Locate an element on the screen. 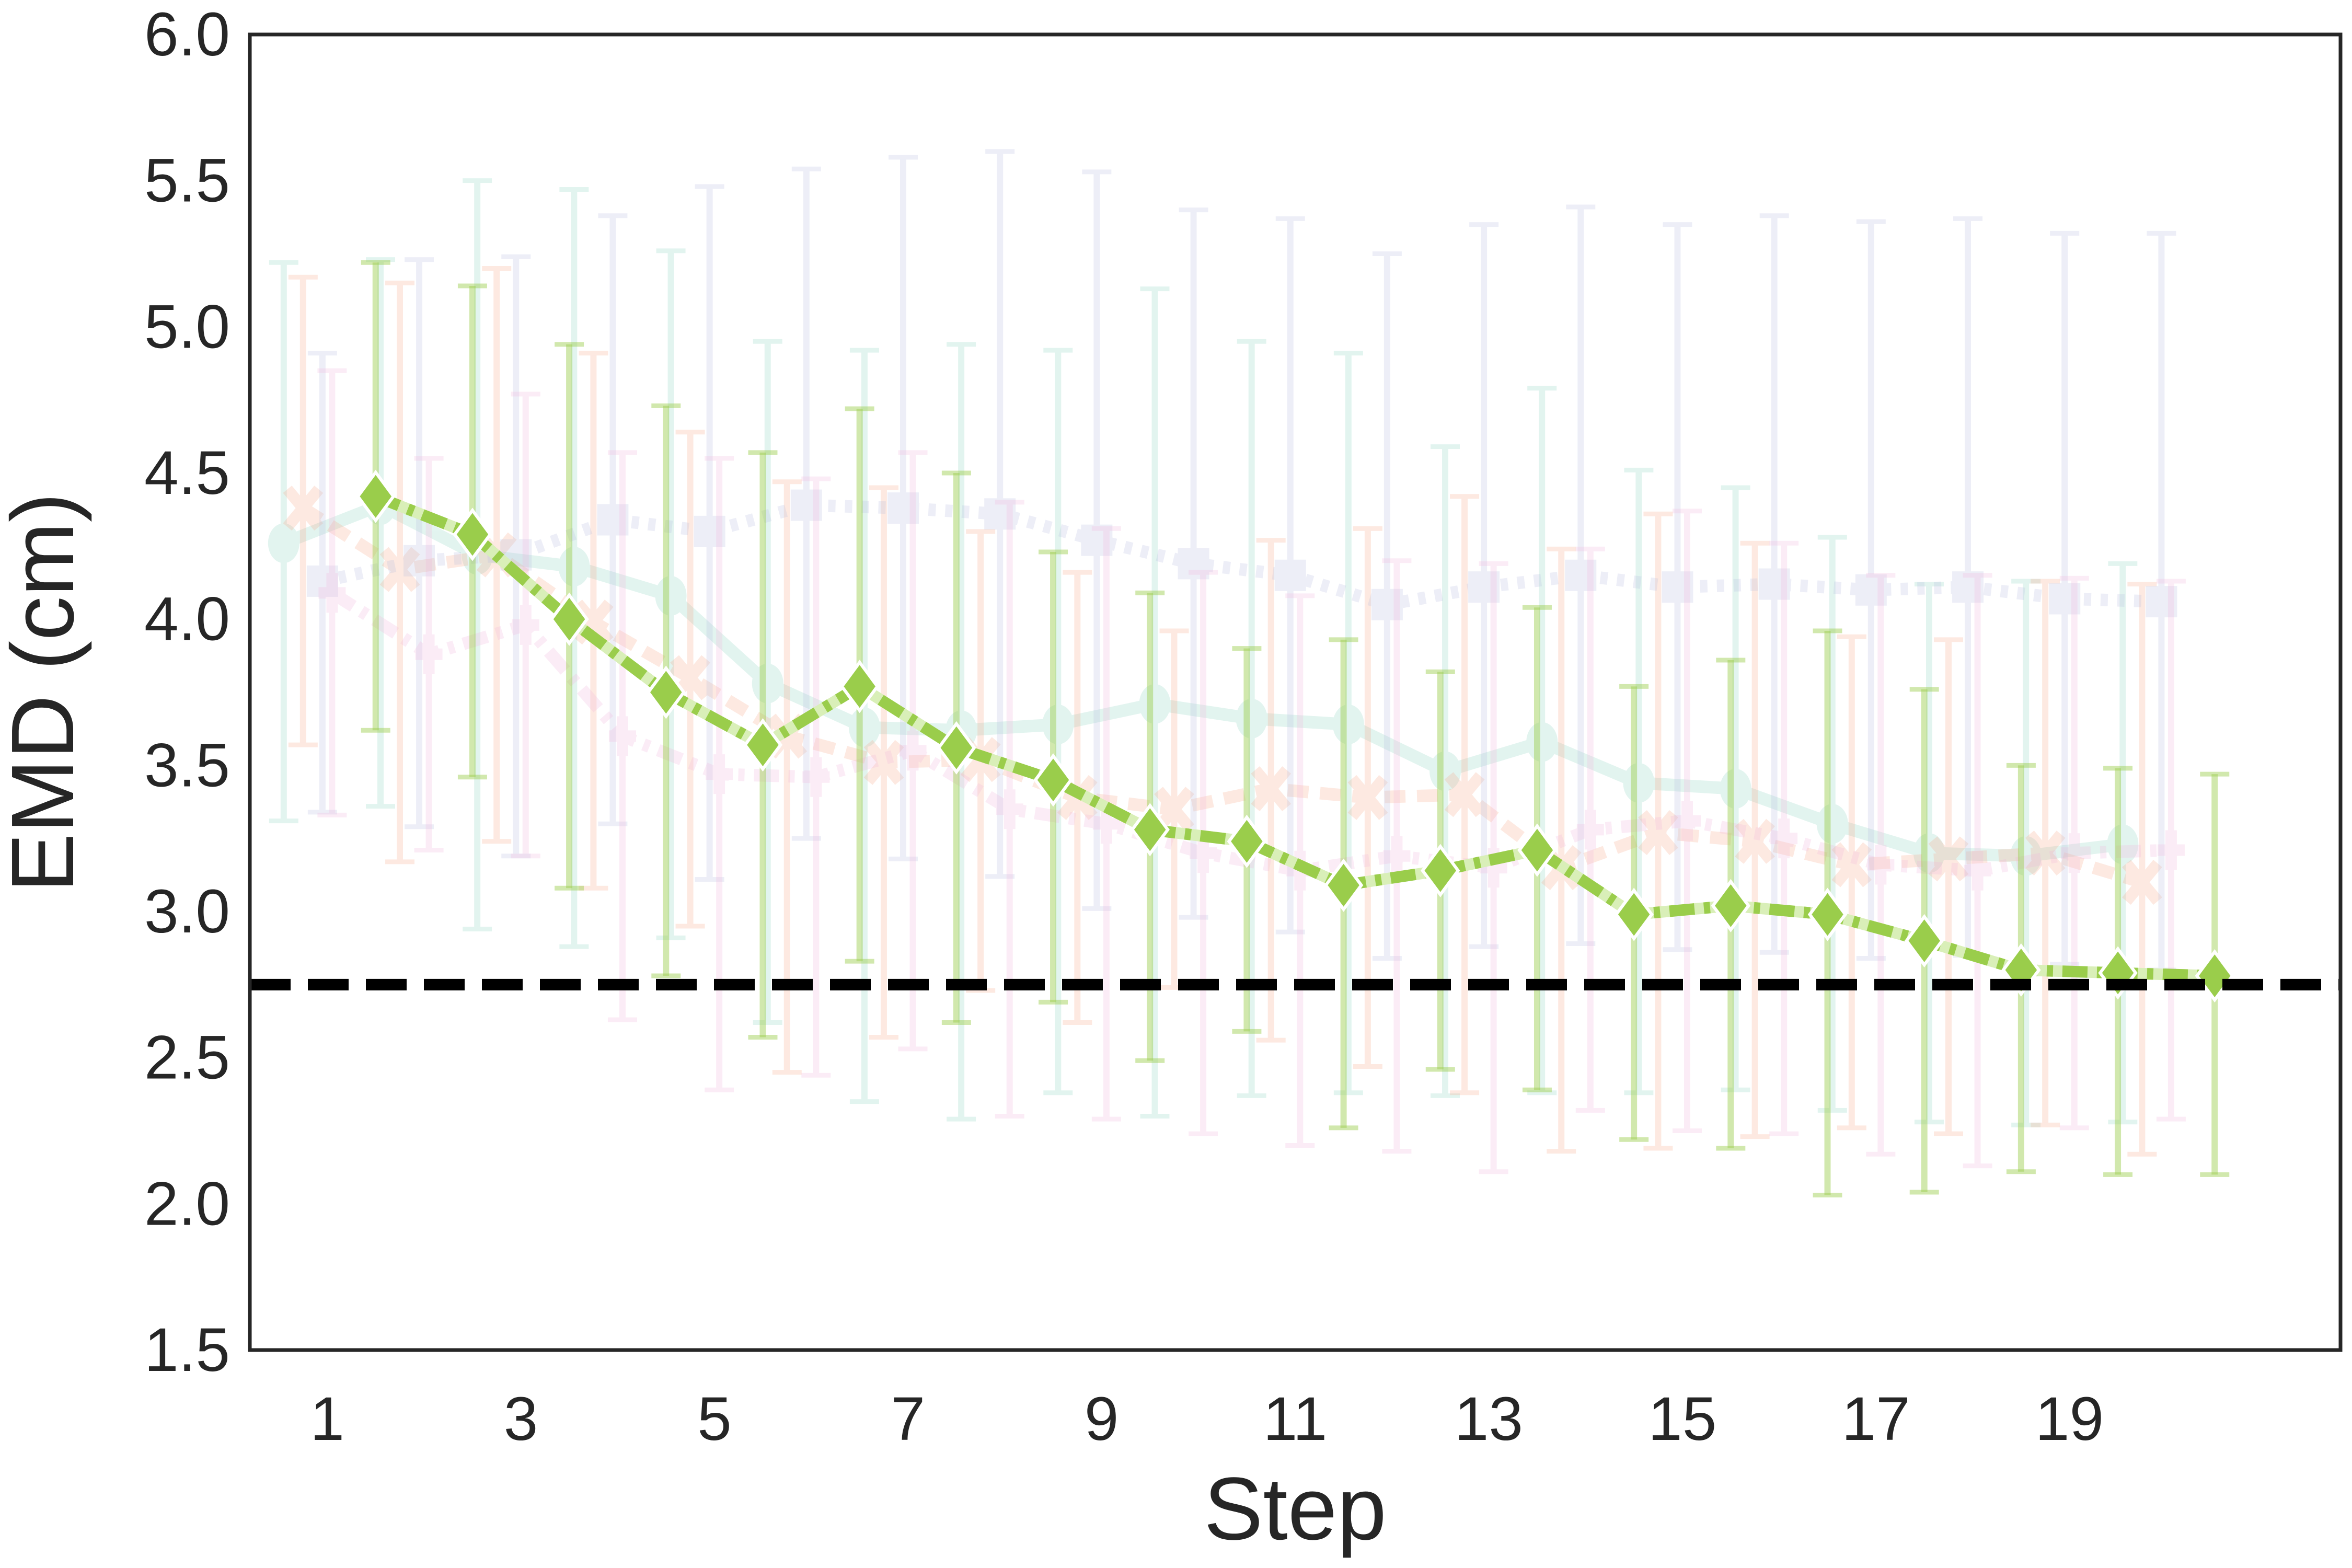  y-tick-label: 3.0 is located at coordinates (187, 911).